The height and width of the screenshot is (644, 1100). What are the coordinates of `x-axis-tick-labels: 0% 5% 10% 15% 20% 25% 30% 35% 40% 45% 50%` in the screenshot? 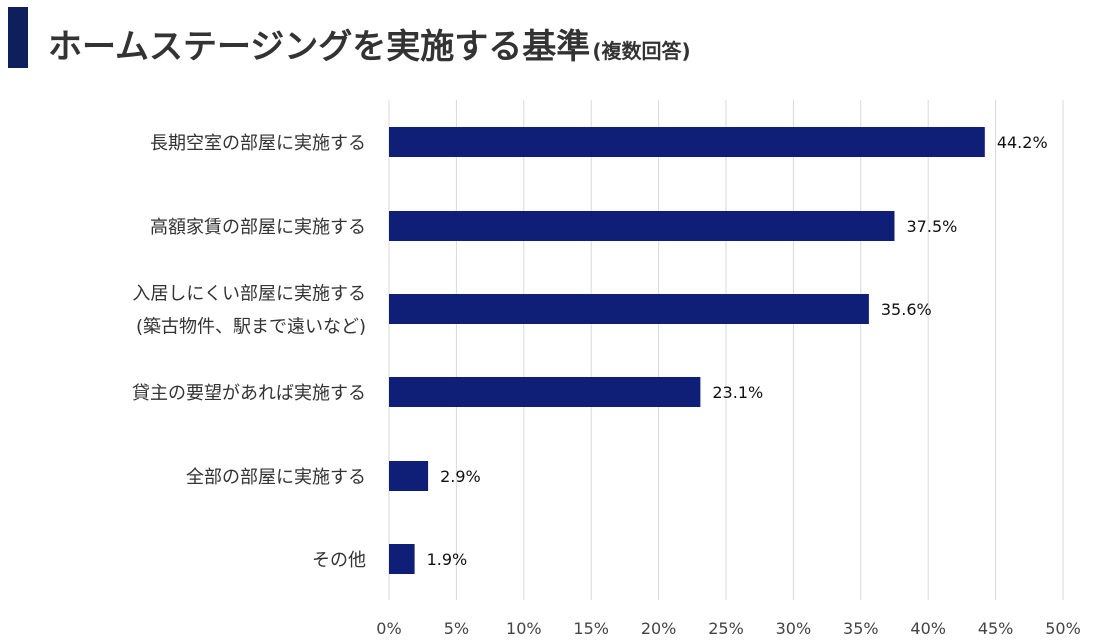 It's located at (728, 628).